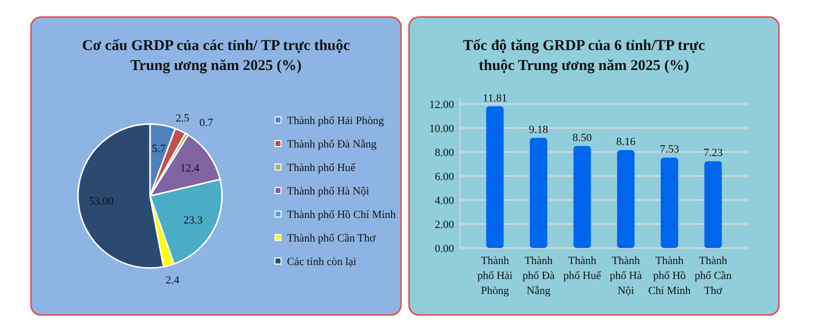  What do you see at coordinates (322, 168) in the screenshot?
I see `legend-label: Thành phố Huế` at bounding box center [322, 168].